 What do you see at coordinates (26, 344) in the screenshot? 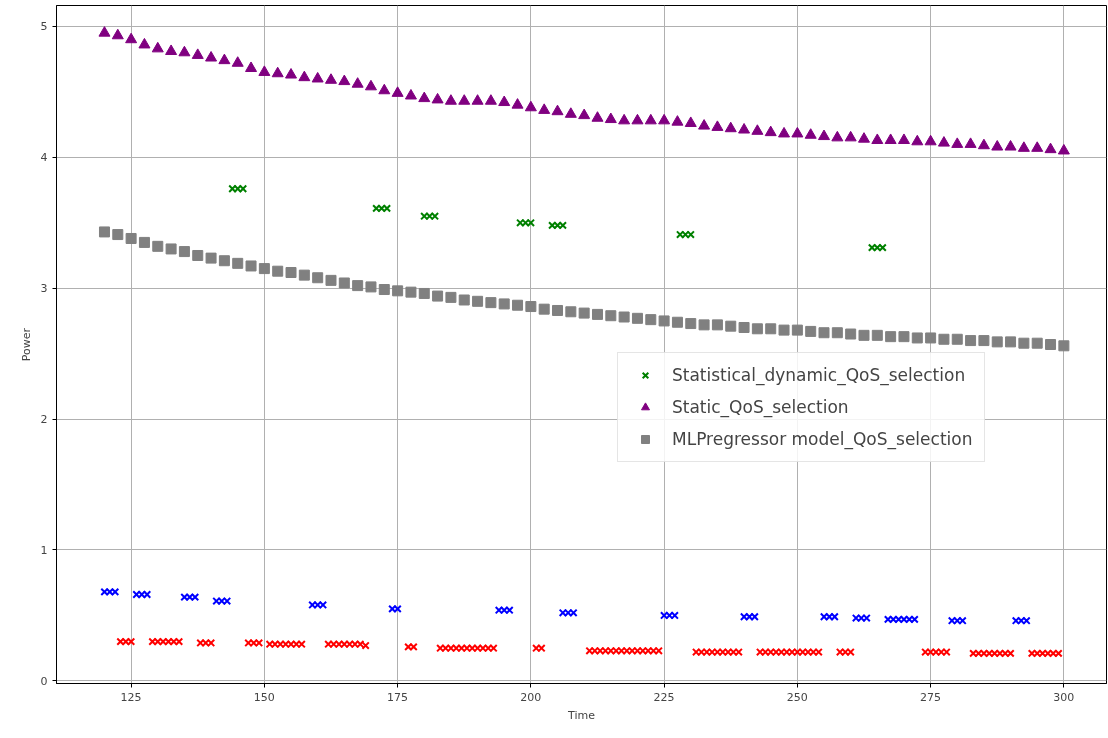
I see `y-axis-title: Power` at bounding box center [26, 344].